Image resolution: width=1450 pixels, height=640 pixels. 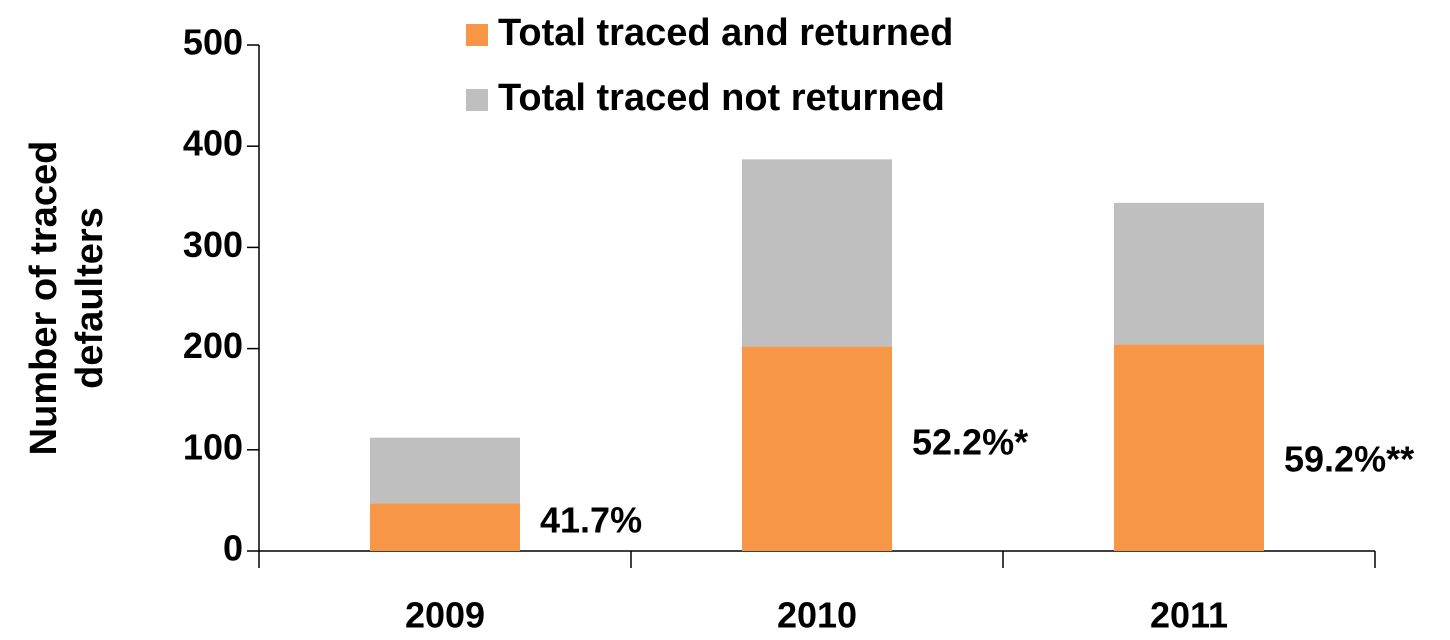 What do you see at coordinates (233, 548) in the screenshot?
I see `y-tick-label: 0` at bounding box center [233, 548].